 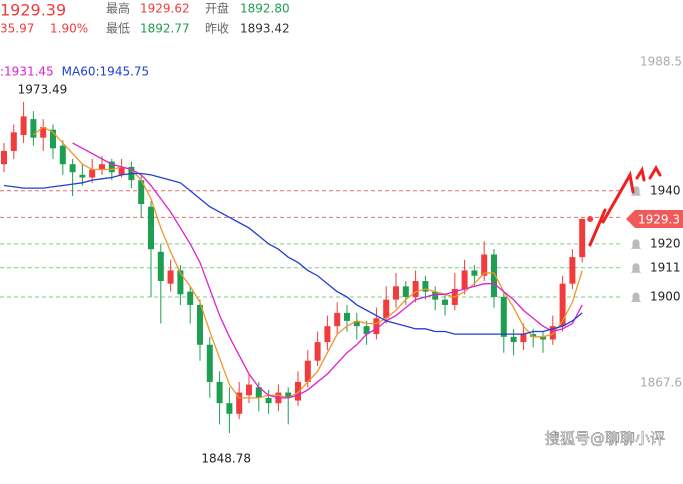 What do you see at coordinates (659, 219) in the screenshot?
I see `price-tag-label: 1929.3` at bounding box center [659, 219].